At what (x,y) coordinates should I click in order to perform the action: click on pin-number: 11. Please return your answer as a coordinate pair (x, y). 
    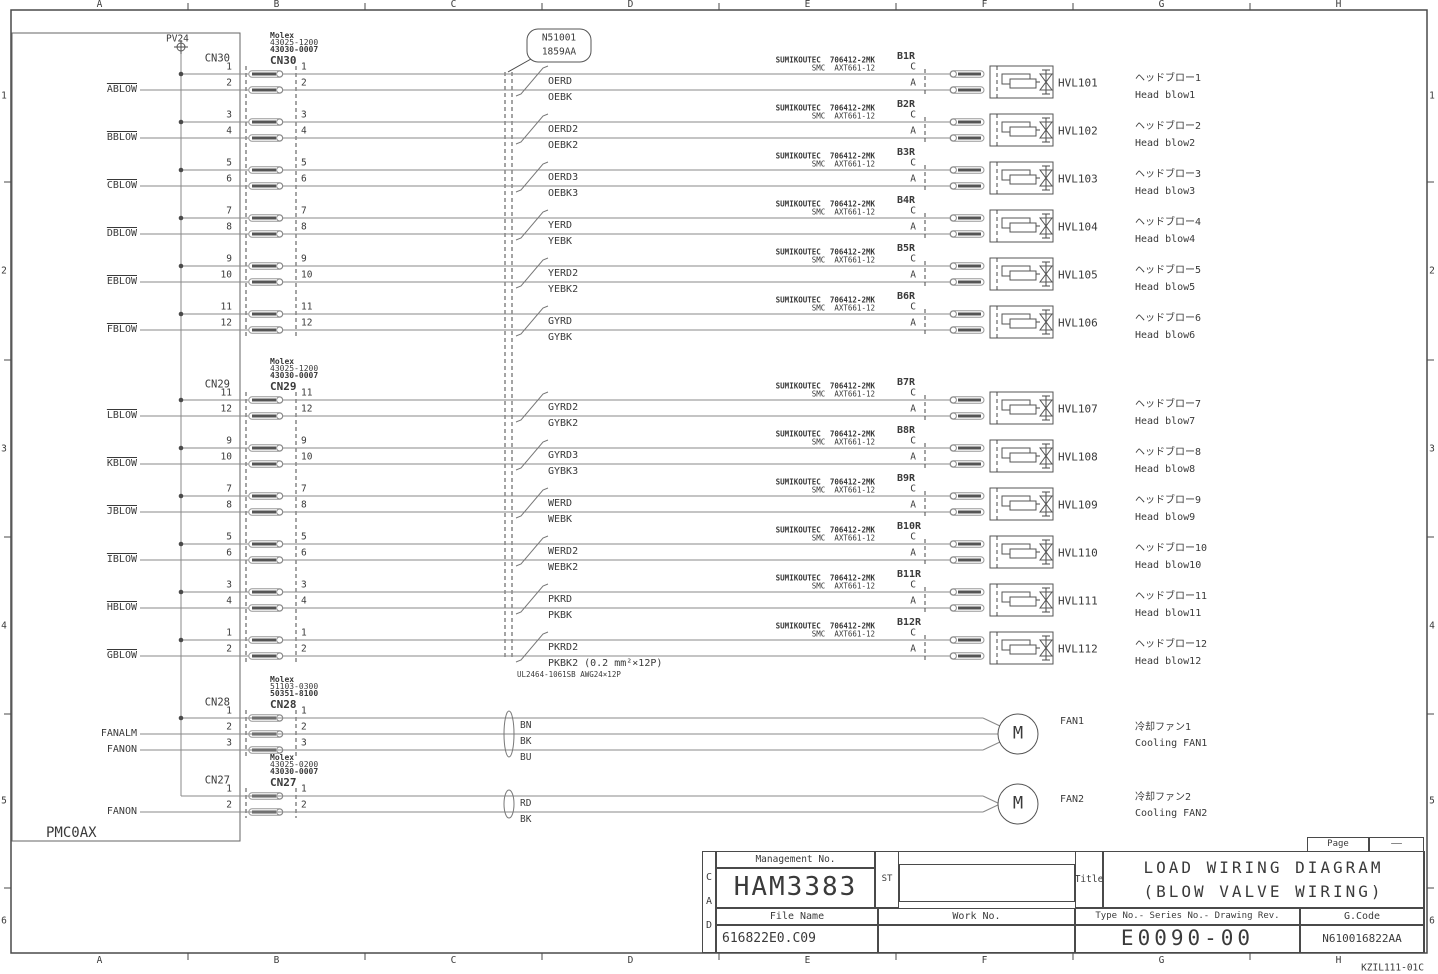
    Looking at the image, I should click on (226, 307).